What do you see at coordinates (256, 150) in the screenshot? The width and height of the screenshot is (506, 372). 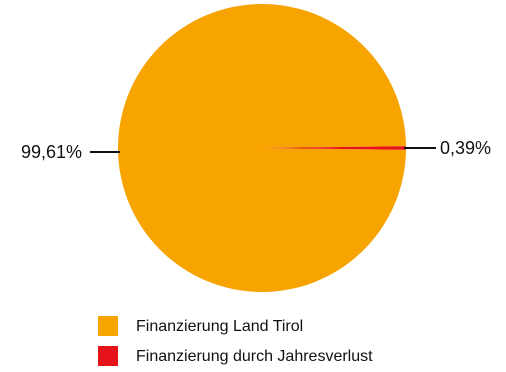 I see `pie-value-labels: 99,61% 0,39%` at bounding box center [256, 150].